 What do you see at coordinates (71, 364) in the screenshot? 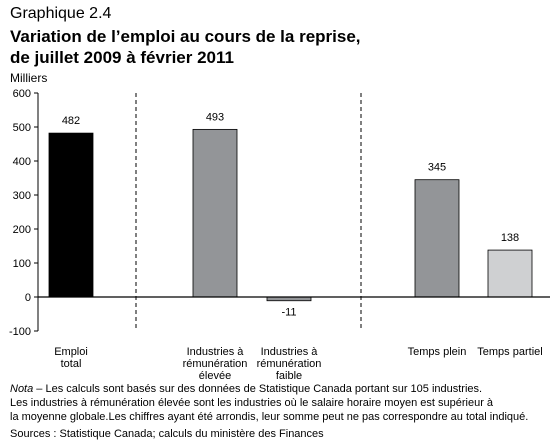
I see `category-emploi-total-line-2: total` at bounding box center [71, 364].